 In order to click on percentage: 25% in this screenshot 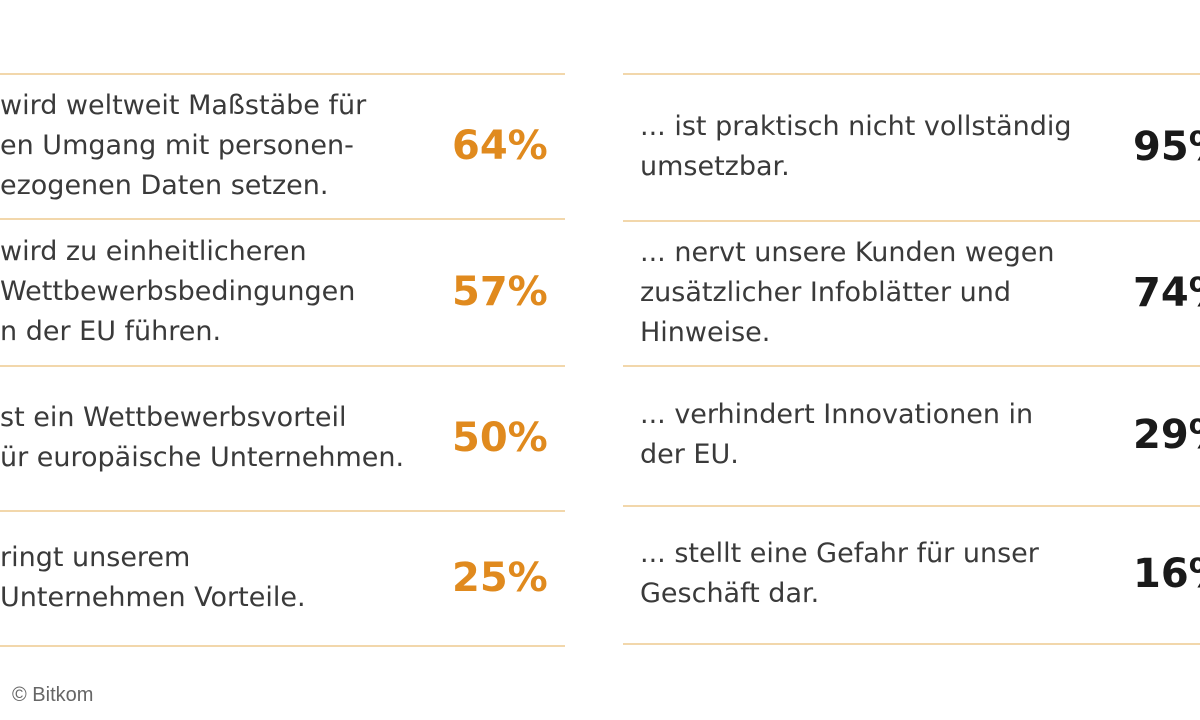, I will do `click(500, 577)`.